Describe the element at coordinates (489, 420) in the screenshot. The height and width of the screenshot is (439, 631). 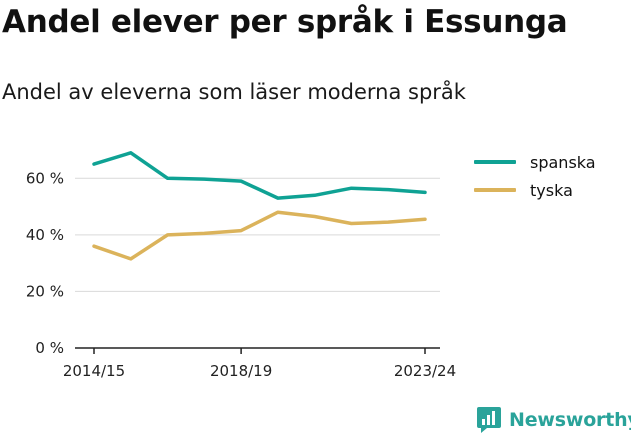
I see `newsworthy-icon` at that location.